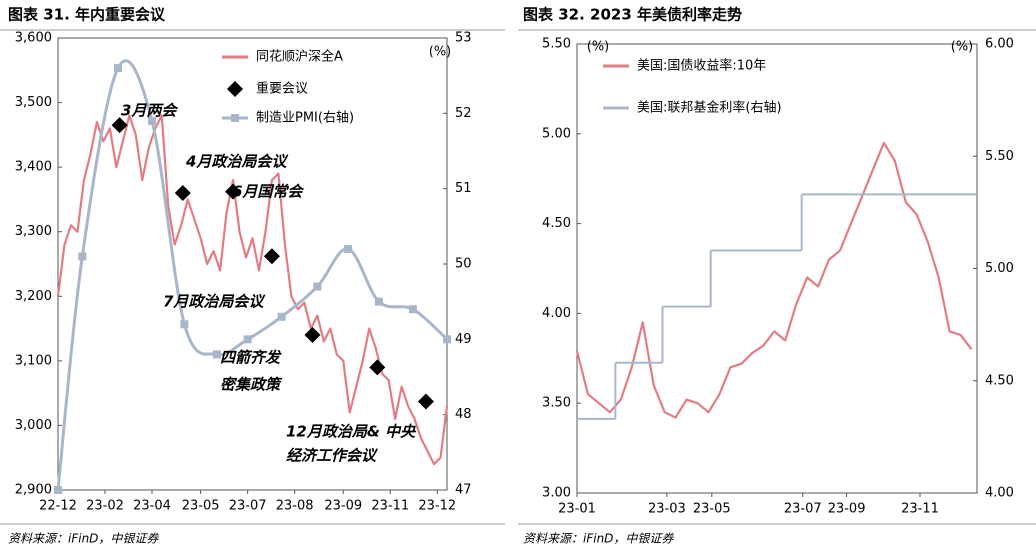 This screenshot has width=1036, height=553. What do you see at coordinates (305, 118) in the screenshot?
I see `legend-label: 制造业PMI(右轴)` at bounding box center [305, 118].